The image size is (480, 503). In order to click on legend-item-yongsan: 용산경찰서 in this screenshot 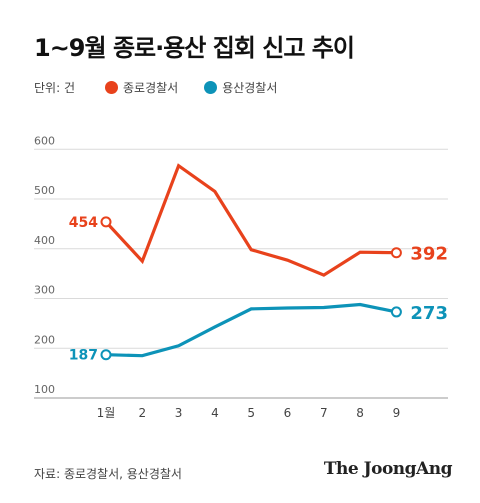, I will do `click(240, 87)`.